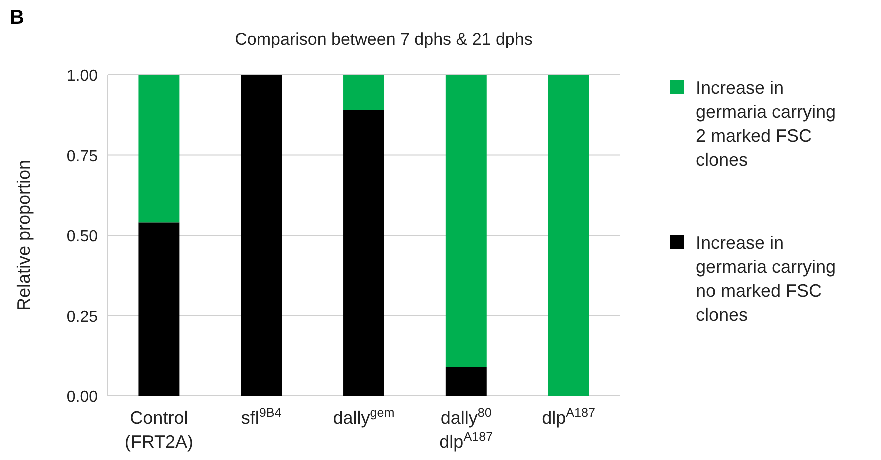 This screenshot has width=881, height=460. I want to click on x-tick-label: Control (FRT2A), so click(159, 430).